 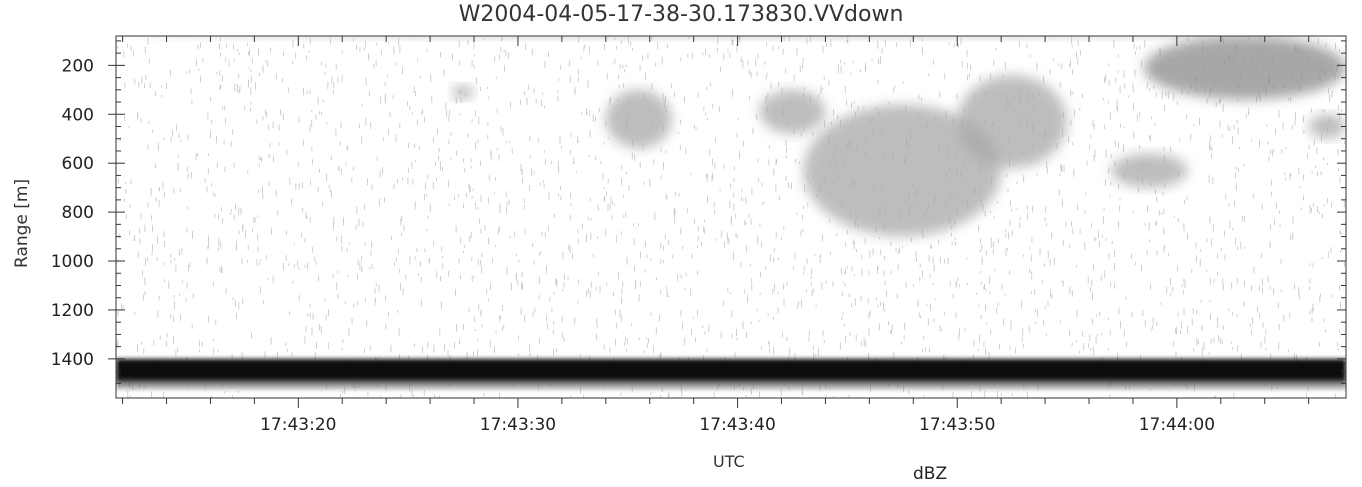 I want to click on y-tick-label: 600, so click(x=78, y=164).